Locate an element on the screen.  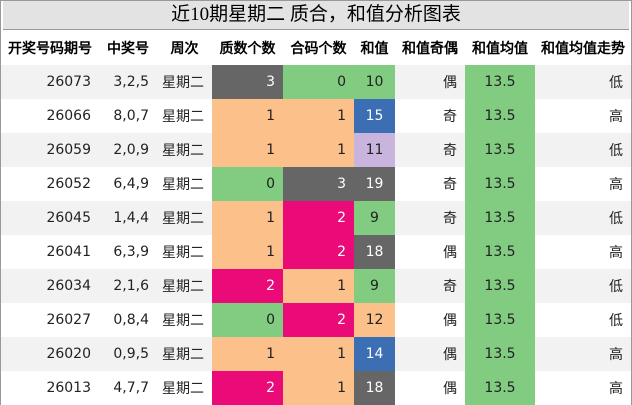
issue-cell: 26066 is located at coordinates (50, 116).